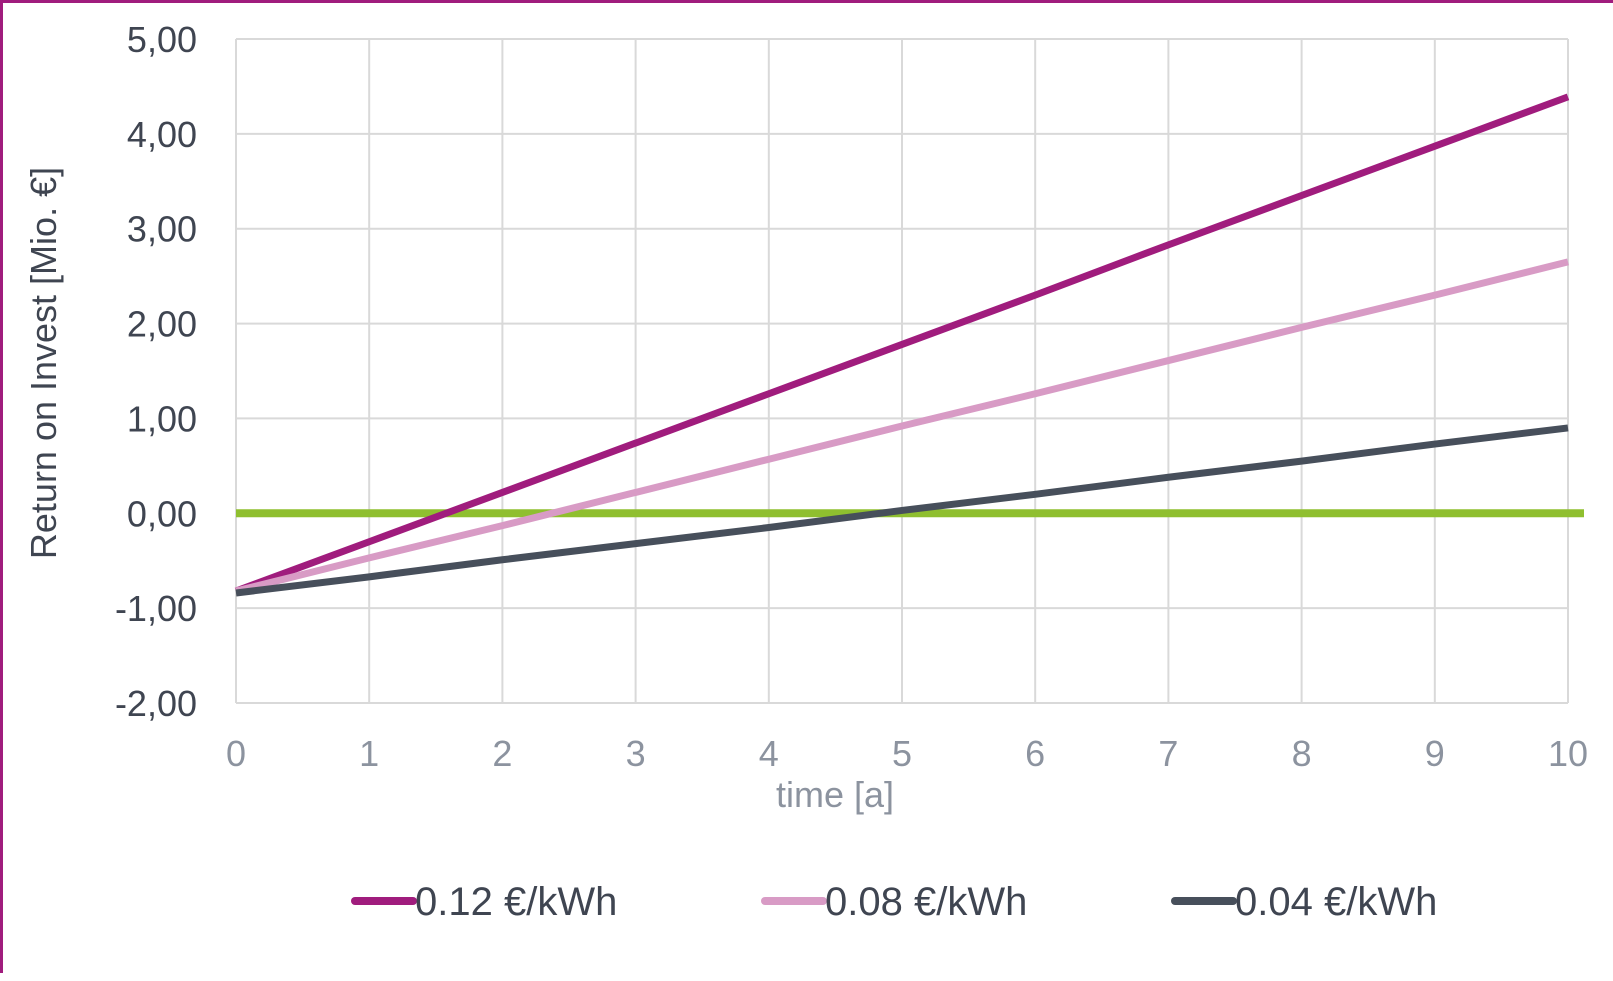 The image size is (1613, 981). I want to click on x-tick-label: 10, so click(1568, 753).